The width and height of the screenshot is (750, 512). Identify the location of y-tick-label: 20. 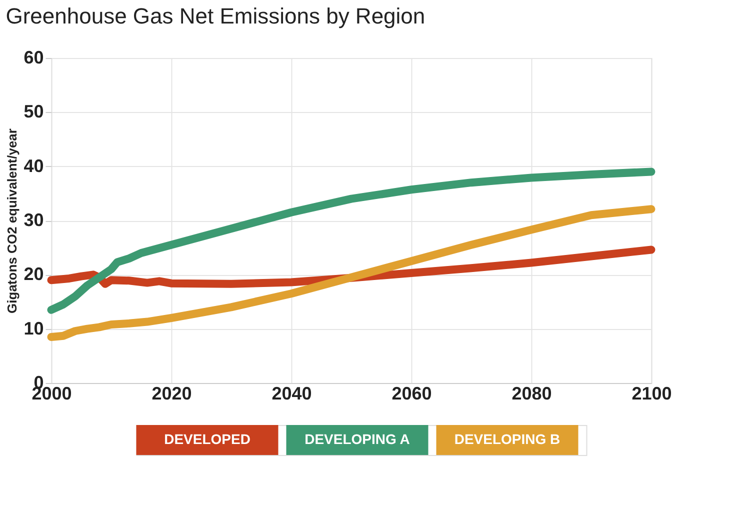
(34, 274).